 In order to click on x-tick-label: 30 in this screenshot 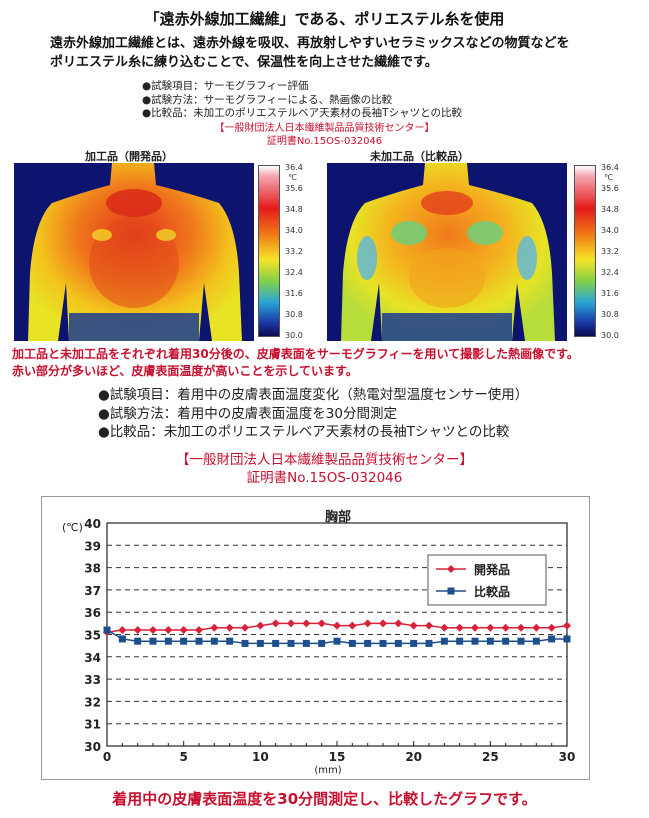, I will do `click(567, 757)`.